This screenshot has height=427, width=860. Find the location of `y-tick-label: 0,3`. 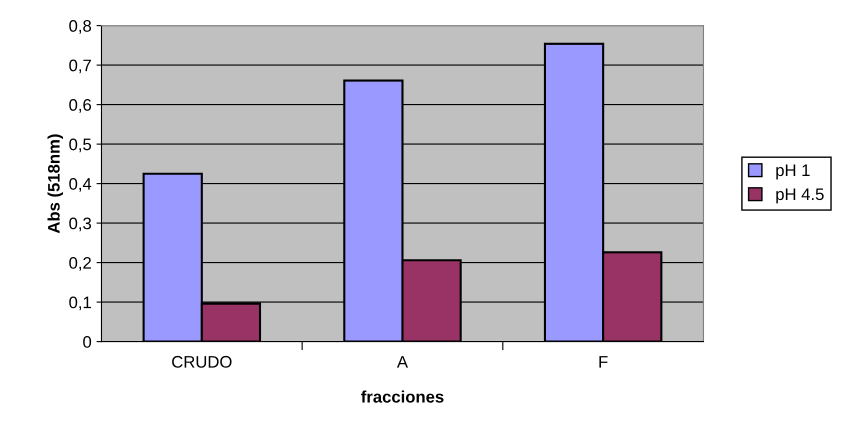

y-tick-label: 0,3 is located at coordinates (80, 225).